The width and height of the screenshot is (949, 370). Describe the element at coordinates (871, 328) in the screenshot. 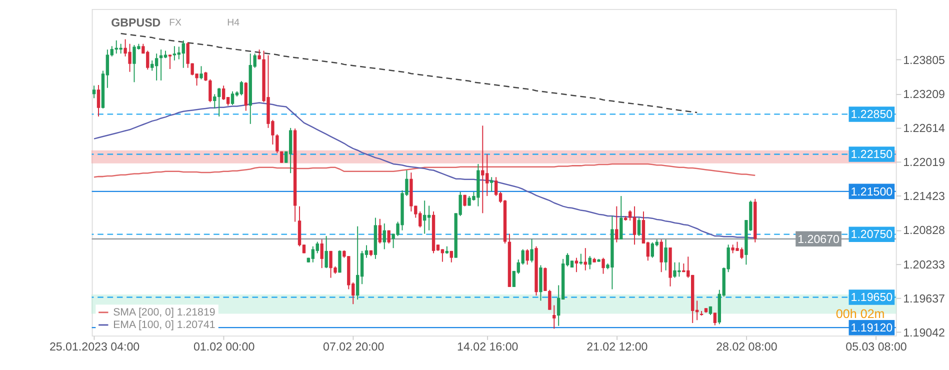

I see `ref-line-label: 1.19120` at that location.